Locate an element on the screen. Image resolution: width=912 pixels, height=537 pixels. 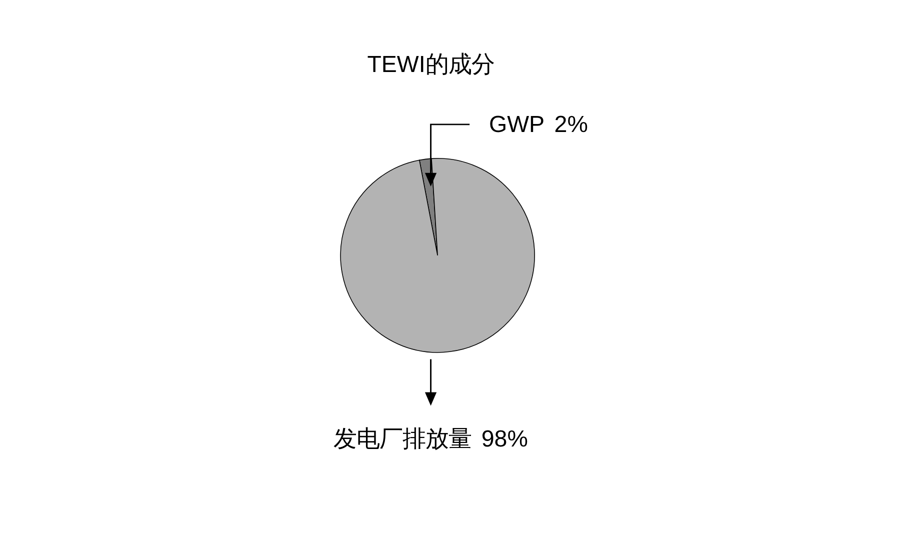
data-label: 2% is located at coordinates (571, 124).